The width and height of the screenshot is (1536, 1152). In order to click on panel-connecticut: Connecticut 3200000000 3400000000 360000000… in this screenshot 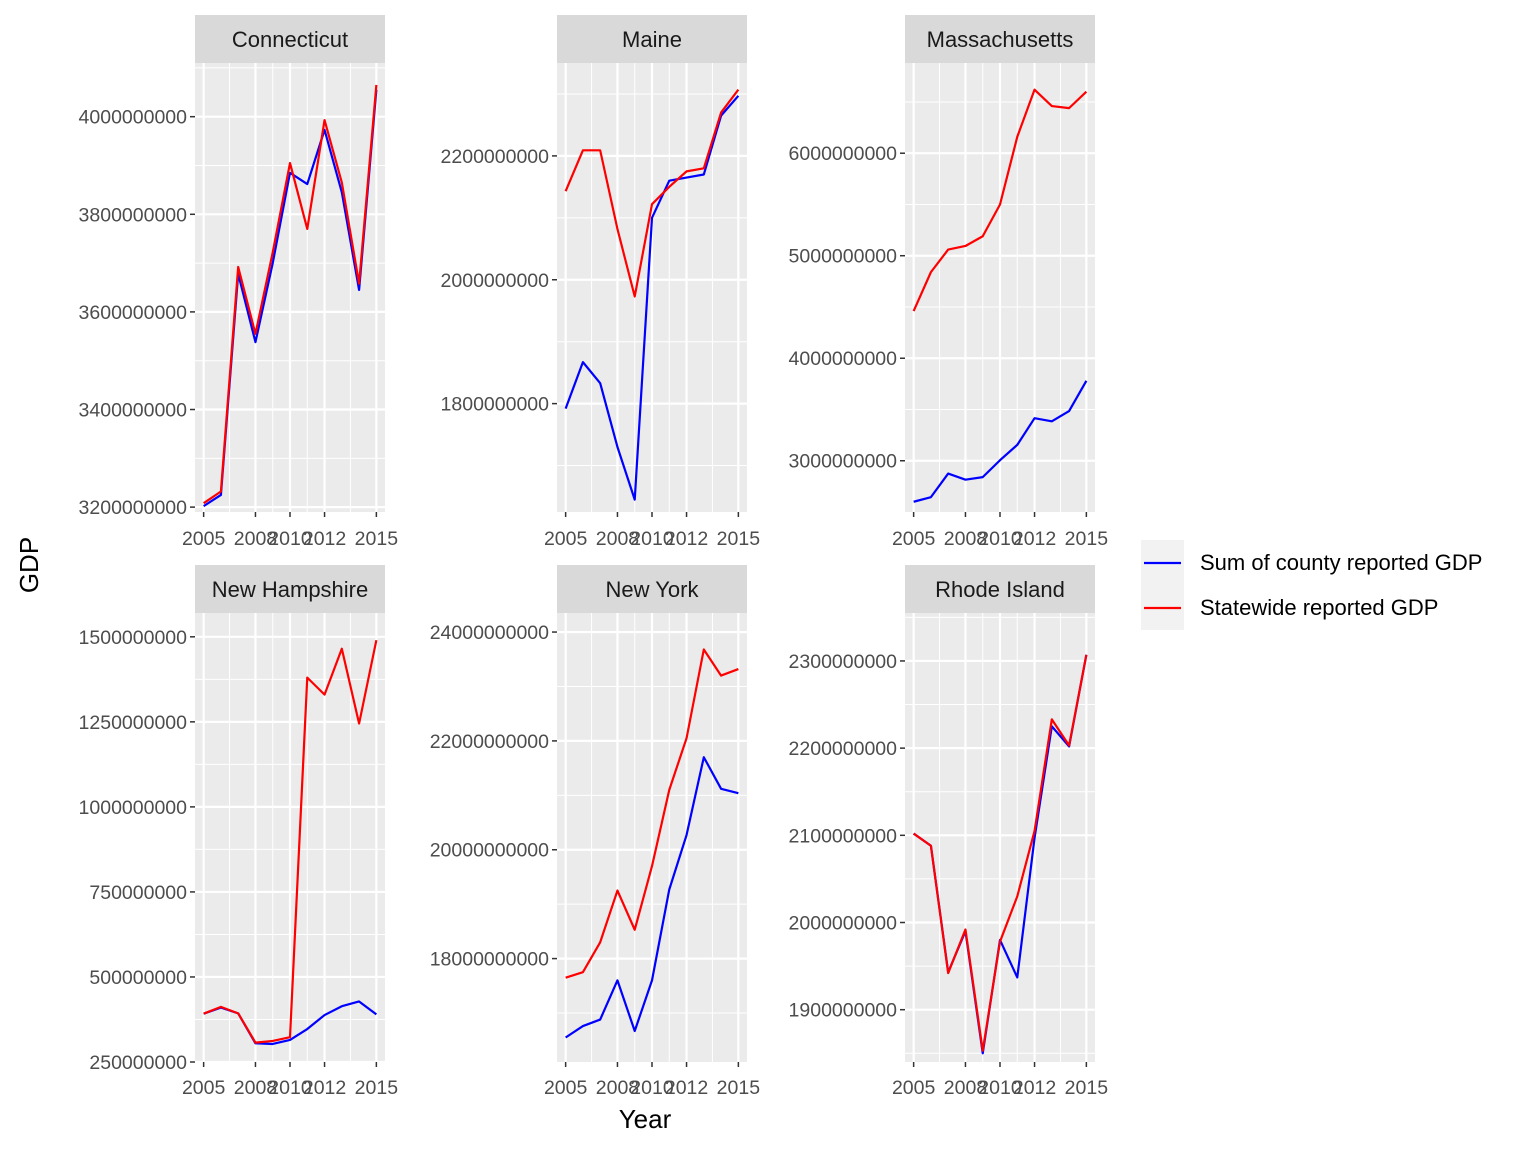, I will do `click(239, 282)`.